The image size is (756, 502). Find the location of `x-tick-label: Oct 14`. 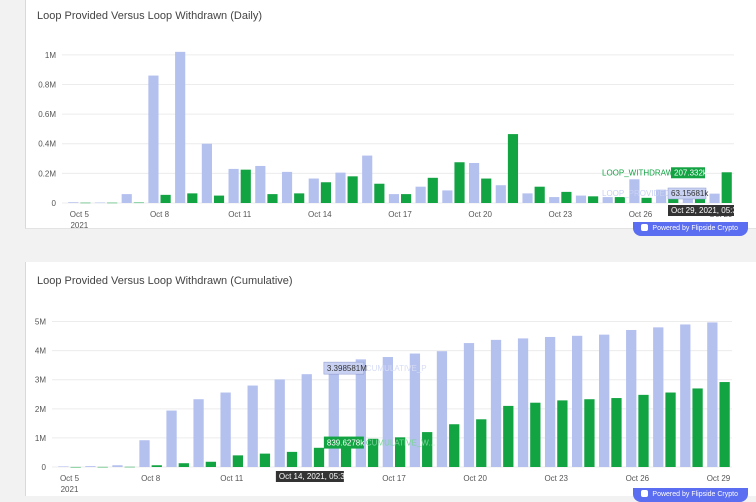

x-tick-label: Oct 14 is located at coordinates (320, 214).